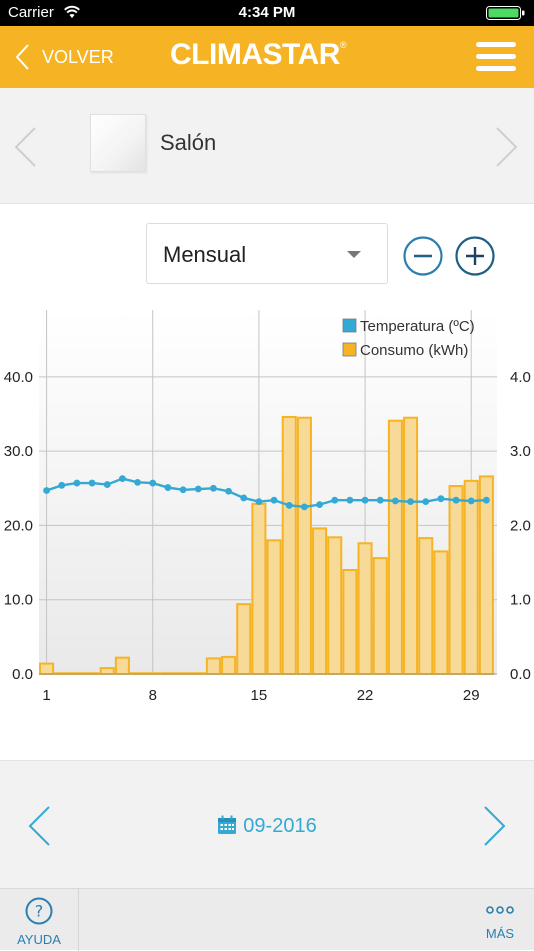  What do you see at coordinates (495, 826) in the screenshot?
I see `next-month-button` at bounding box center [495, 826].